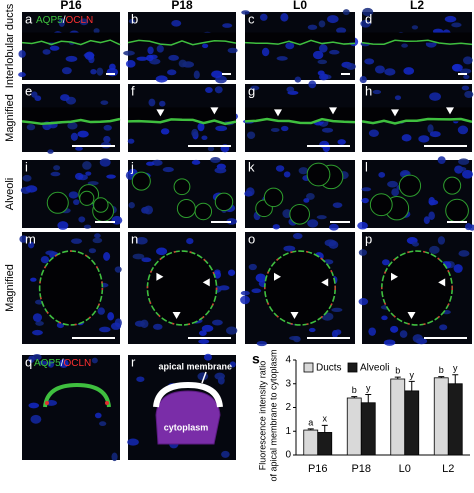  I want to click on micrograph: k, so click(299, 195).